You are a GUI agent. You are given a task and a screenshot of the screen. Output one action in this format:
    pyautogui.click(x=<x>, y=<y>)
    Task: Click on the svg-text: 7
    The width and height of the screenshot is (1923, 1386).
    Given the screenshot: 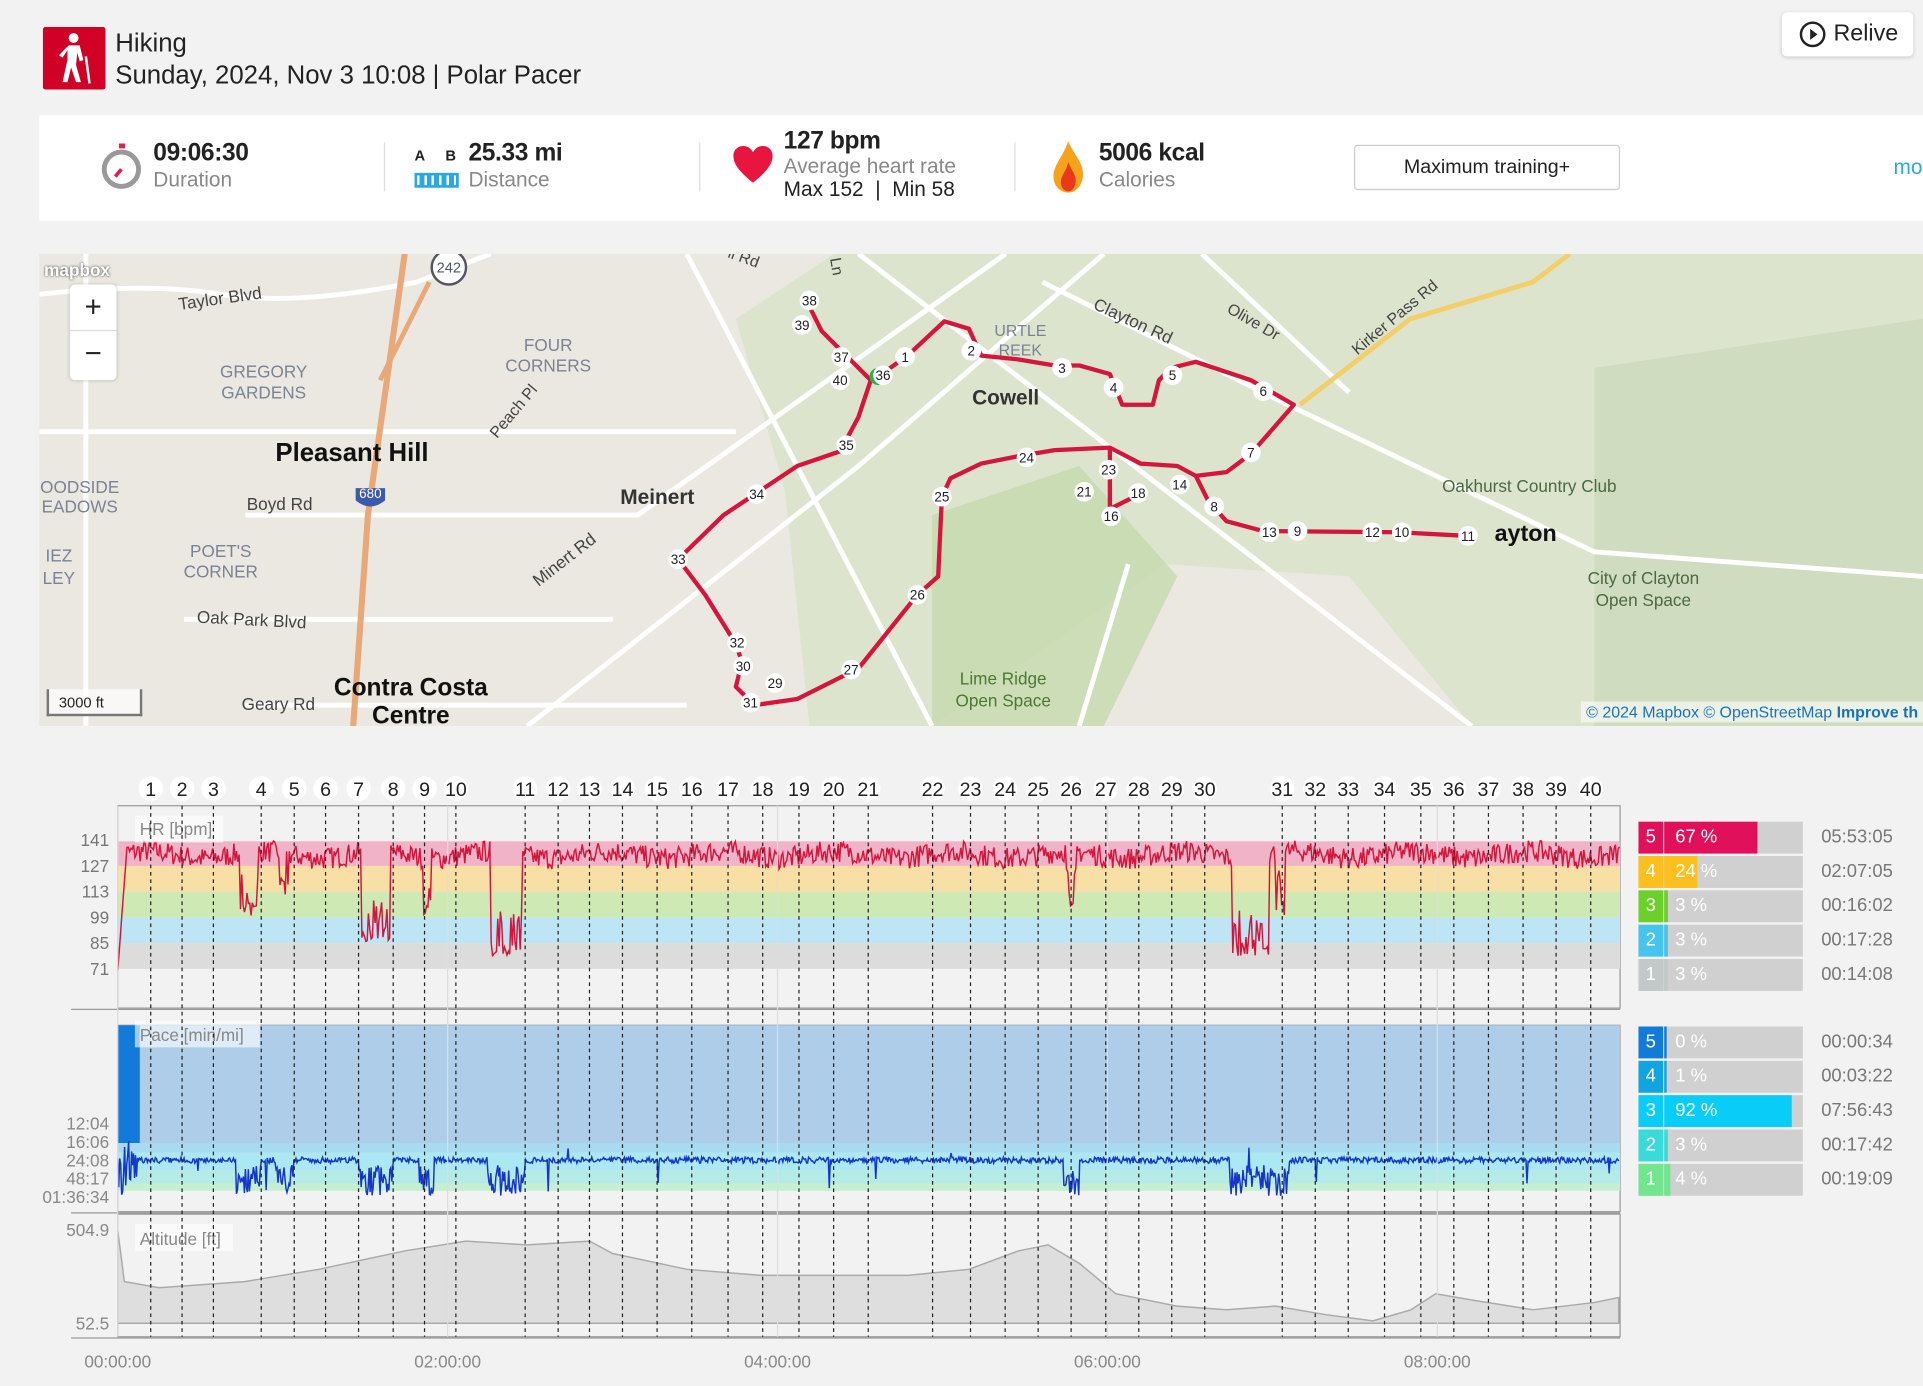 What is the action you would take?
    pyautogui.click(x=1251, y=452)
    